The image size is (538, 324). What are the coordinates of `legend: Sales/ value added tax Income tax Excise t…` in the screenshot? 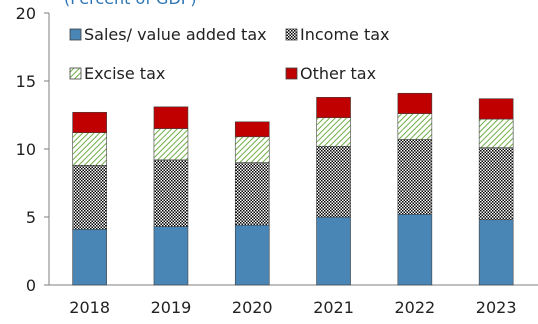 It's located at (229, 54).